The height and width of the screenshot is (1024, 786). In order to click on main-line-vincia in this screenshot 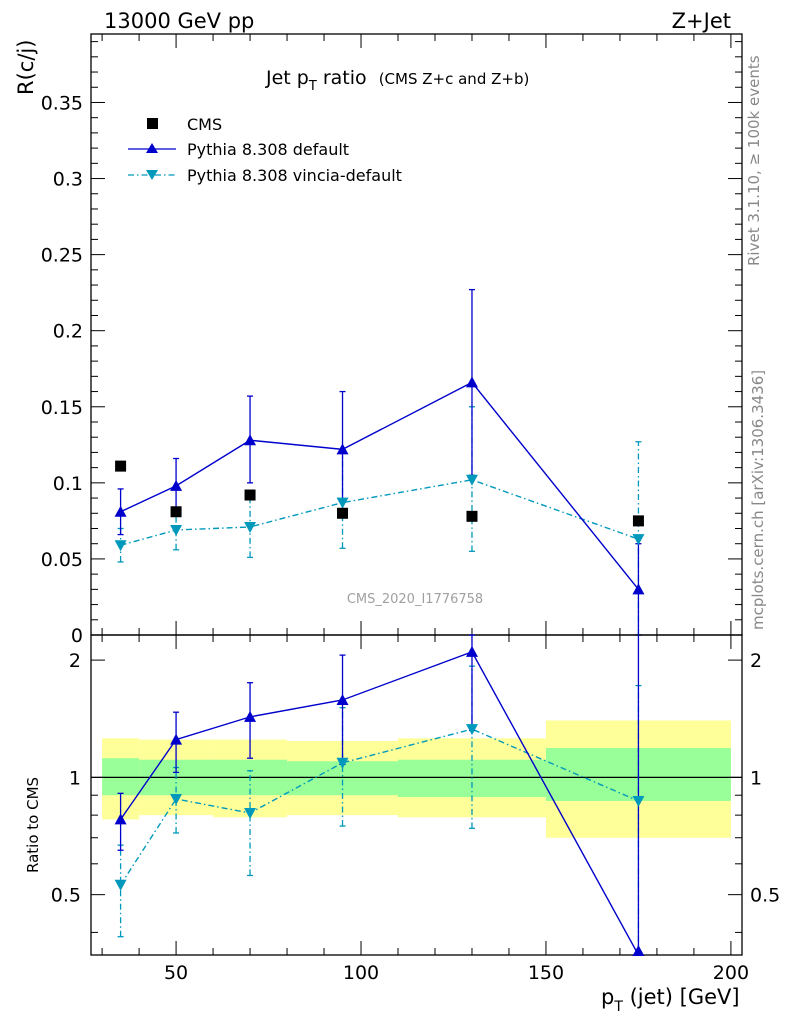, I will do `click(379, 512)`.